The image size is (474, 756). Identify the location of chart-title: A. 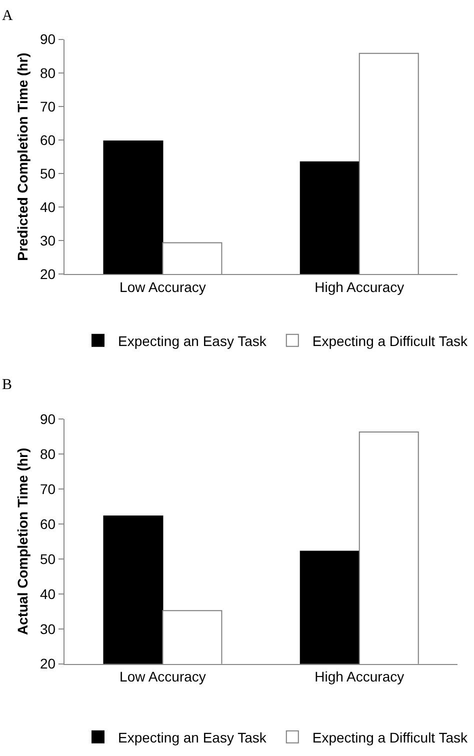
(7, 16).